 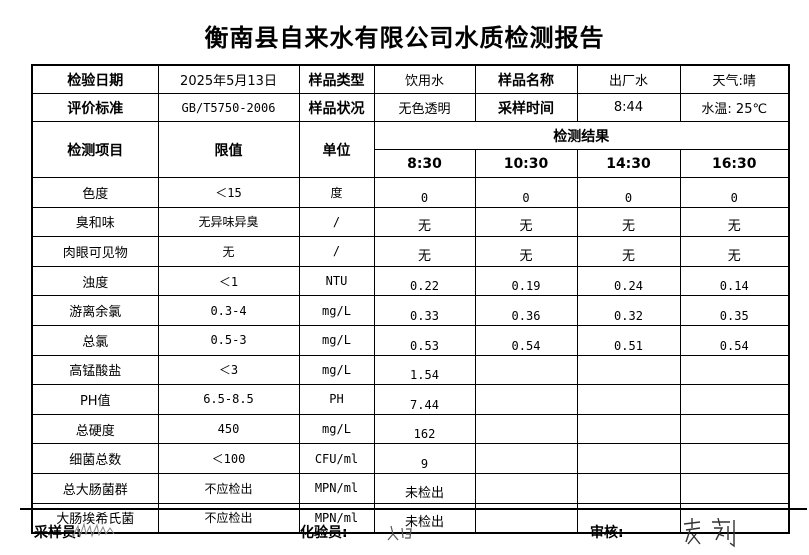 What do you see at coordinates (228, 79) in the screenshot?
I see `inspection-date: 2025年5月13日` at bounding box center [228, 79].